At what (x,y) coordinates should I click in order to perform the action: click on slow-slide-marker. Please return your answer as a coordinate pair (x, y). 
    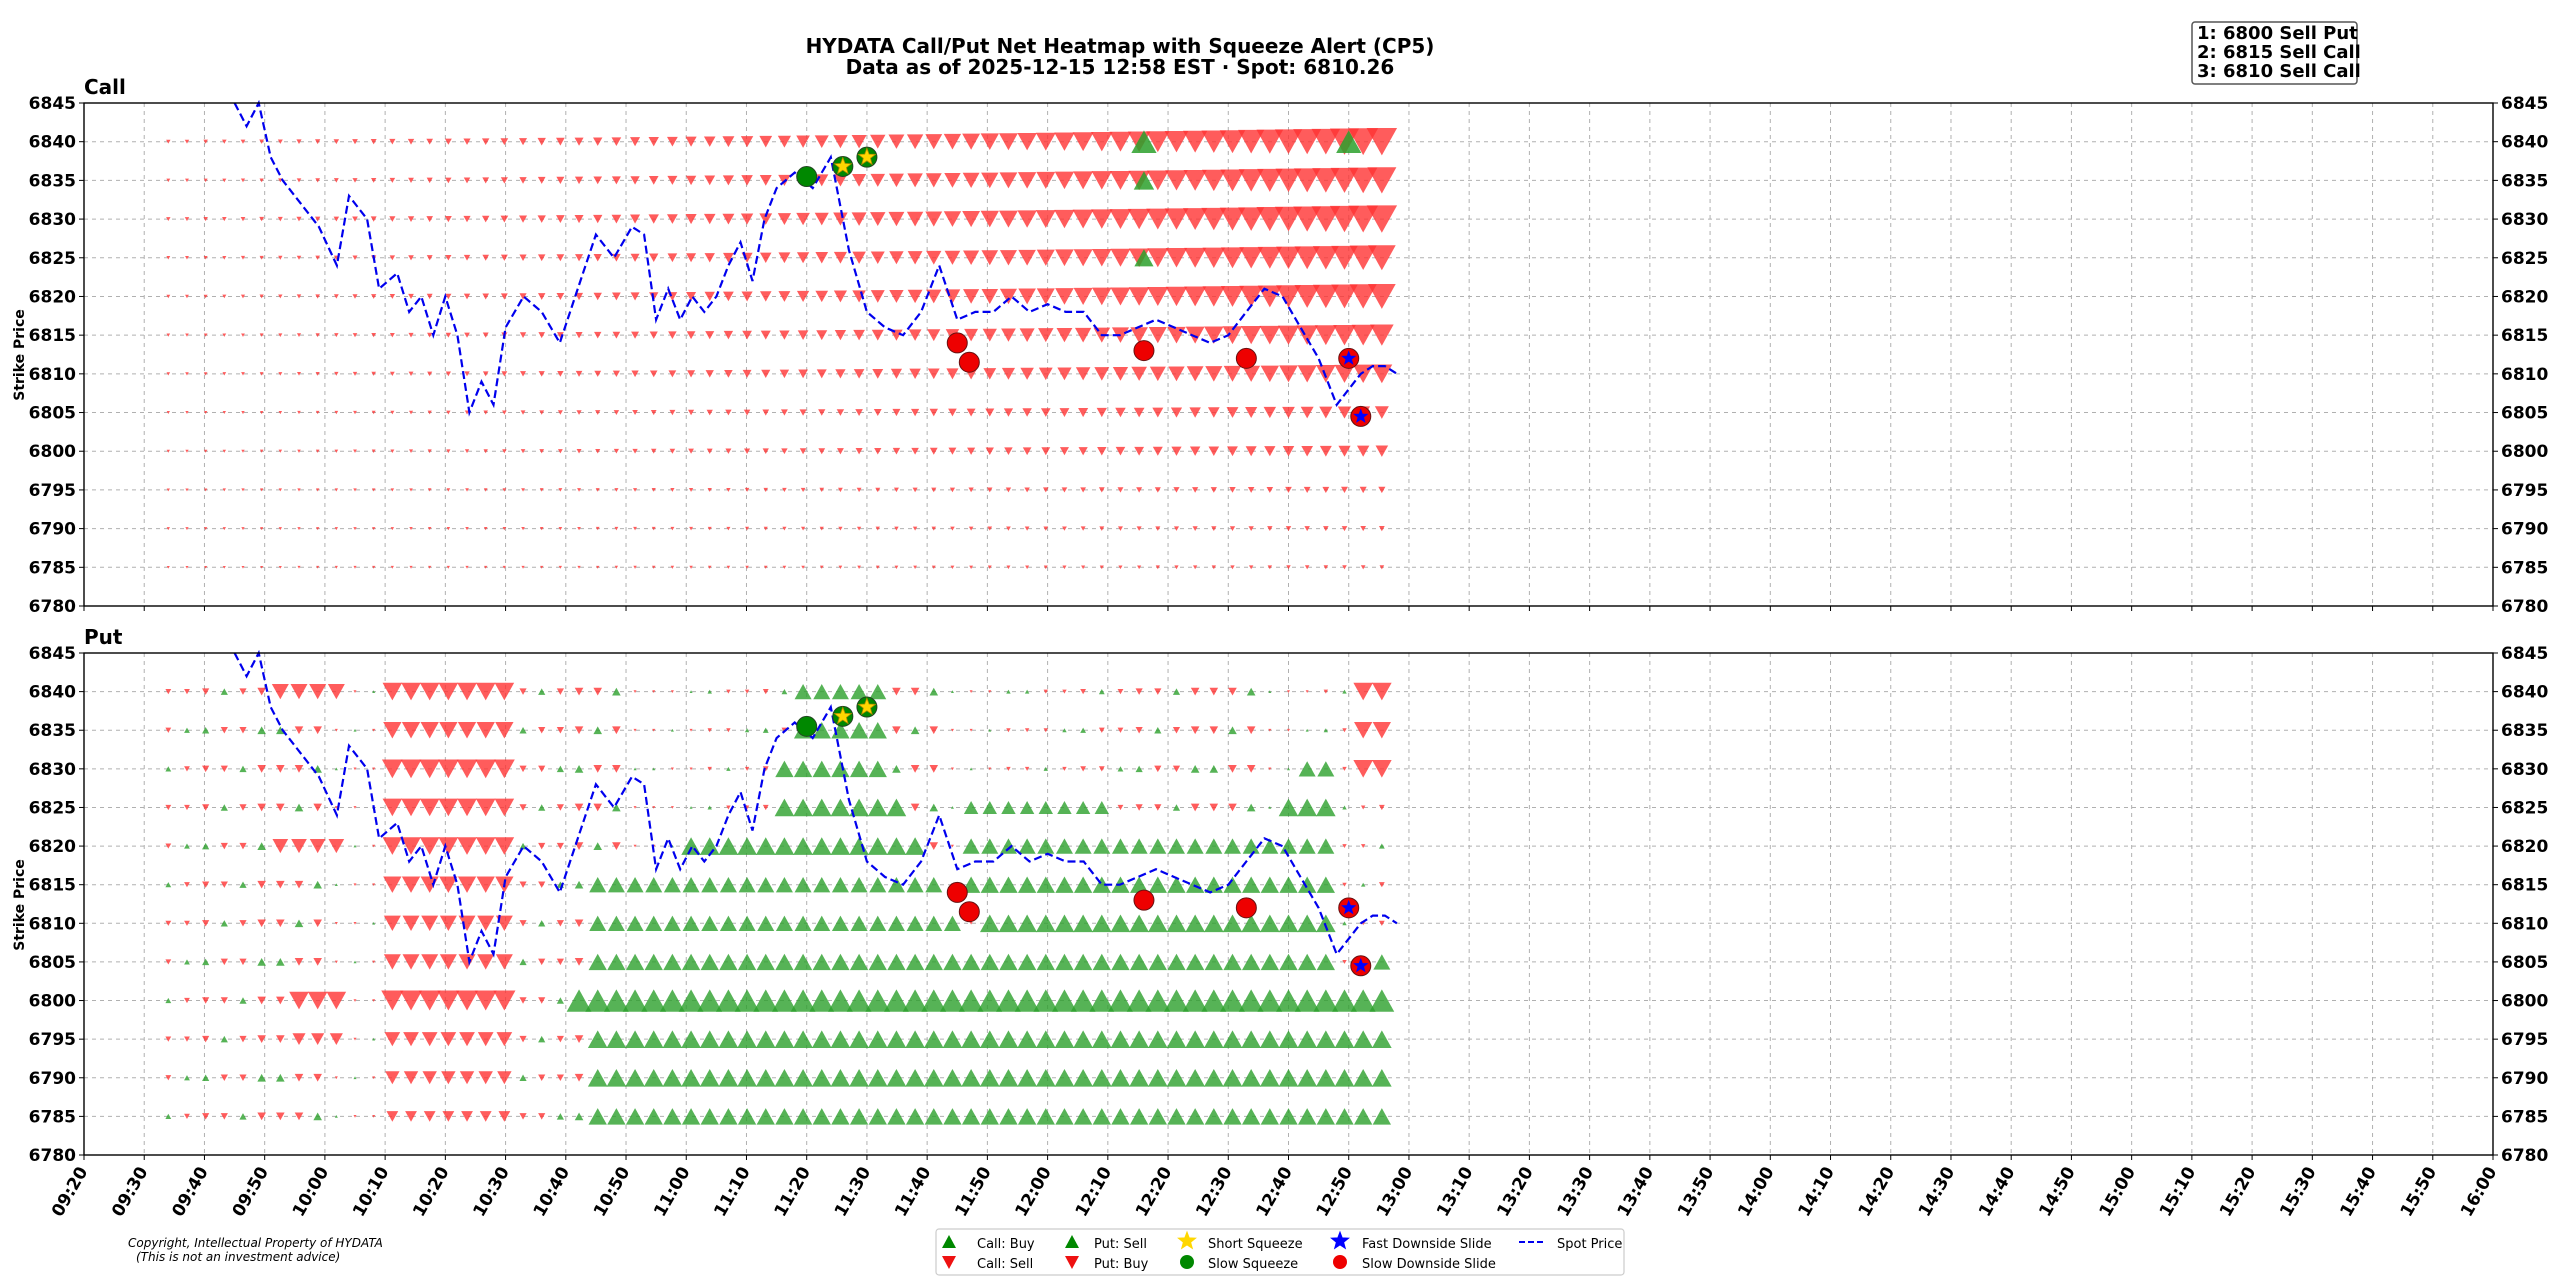
    Looking at the image, I should click on (957, 892).